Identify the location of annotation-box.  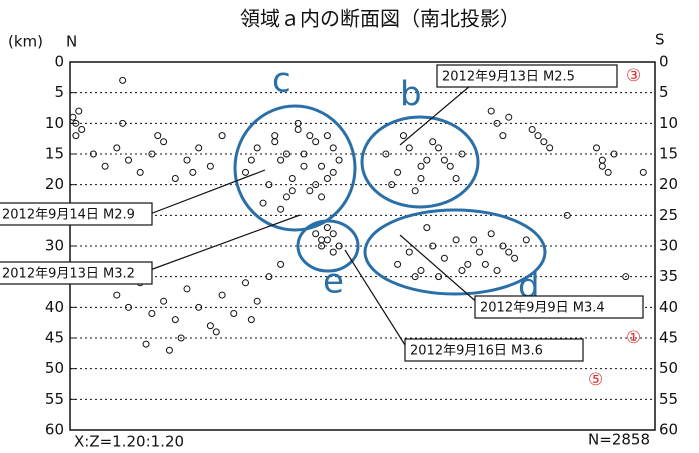
(76, 214).